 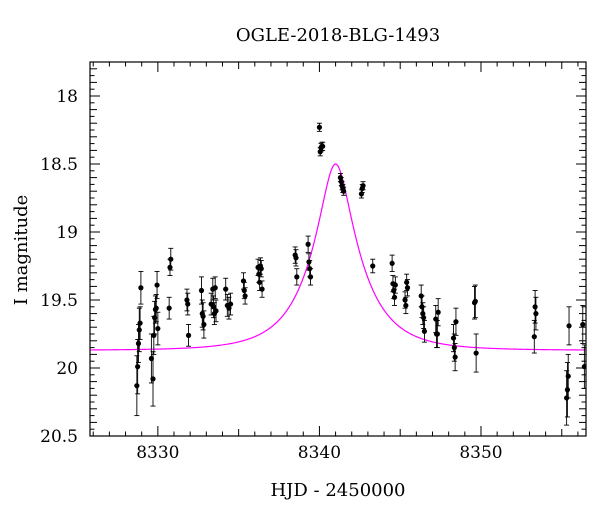 What do you see at coordinates (67, 97) in the screenshot?
I see `y-tick-label: 18` at bounding box center [67, 97].